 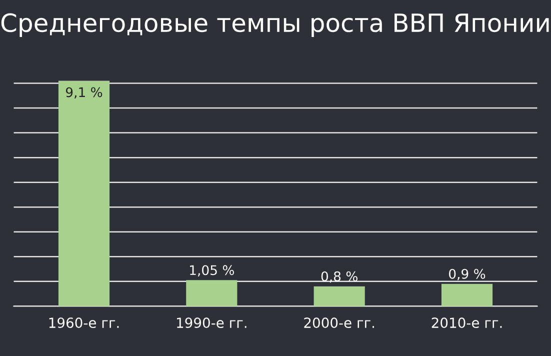 I want to click on data-label: 0,8 %, so click(x=339, y=277).